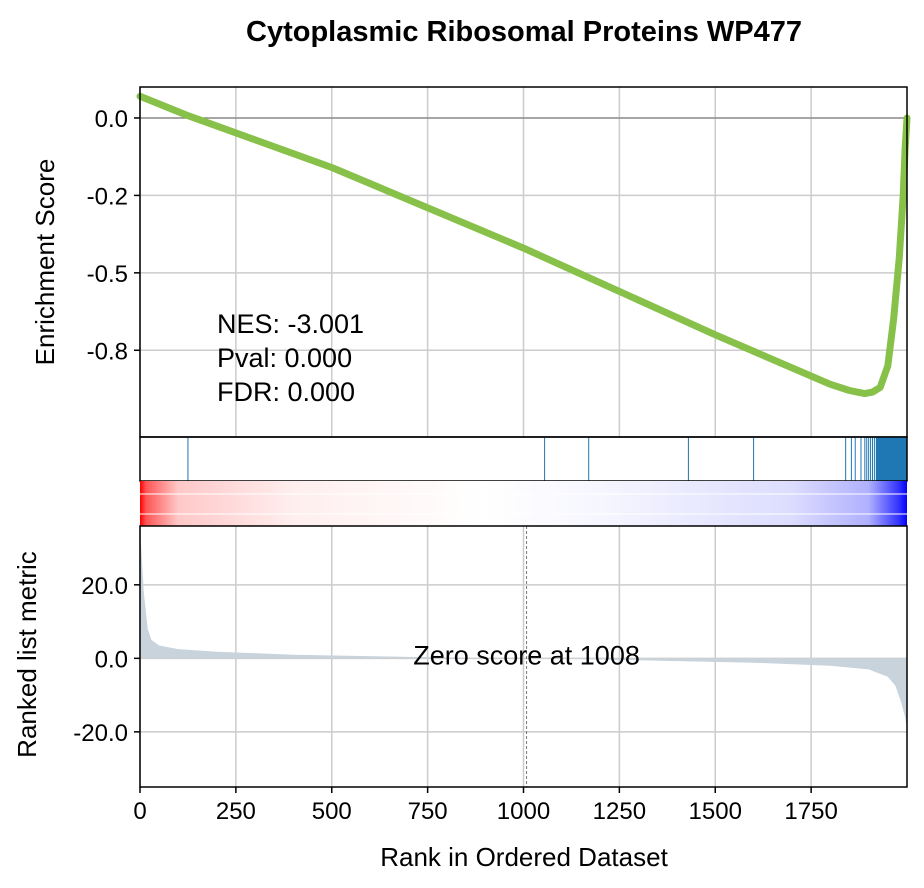  What do you see at coordinates (107, 351) in the screenshot?
I see `es-y-tick-label: -0.8` at bounding box center [107, 351].